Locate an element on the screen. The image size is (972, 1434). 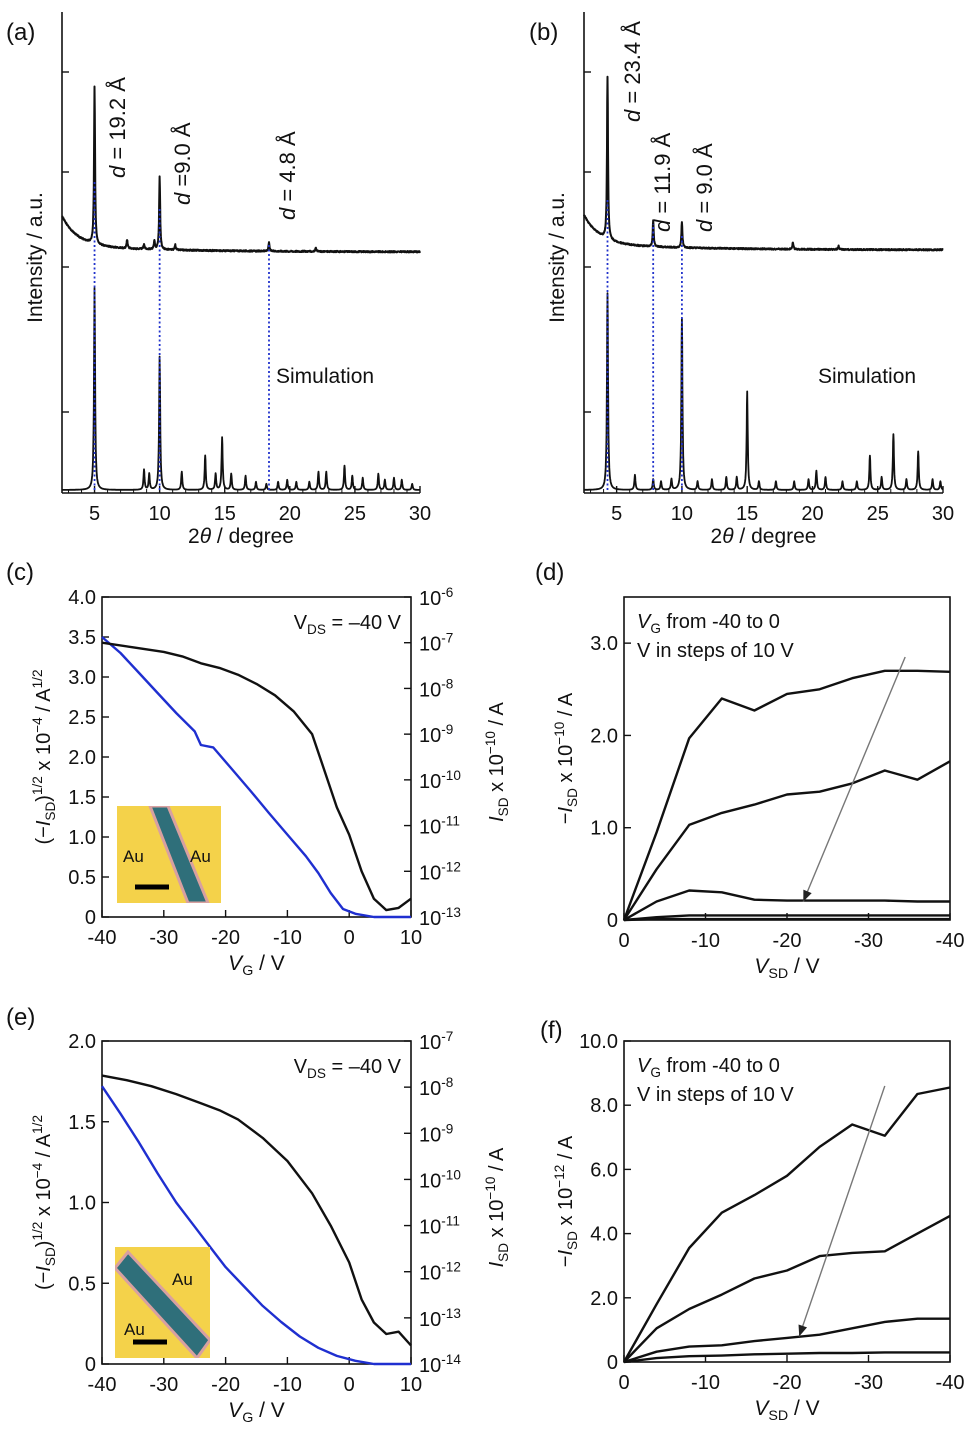
gate-sweep-arrow is located at coordinates (854, 779).